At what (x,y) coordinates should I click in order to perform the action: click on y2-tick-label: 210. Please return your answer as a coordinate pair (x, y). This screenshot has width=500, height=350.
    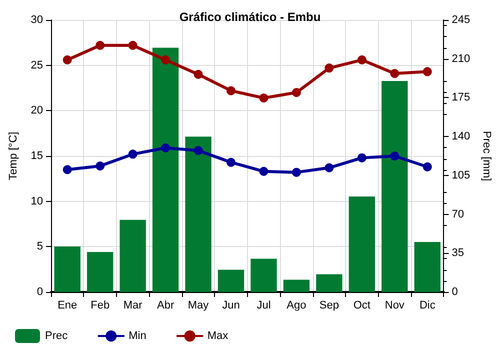
    Looking at the image, I should click on (461, 58).